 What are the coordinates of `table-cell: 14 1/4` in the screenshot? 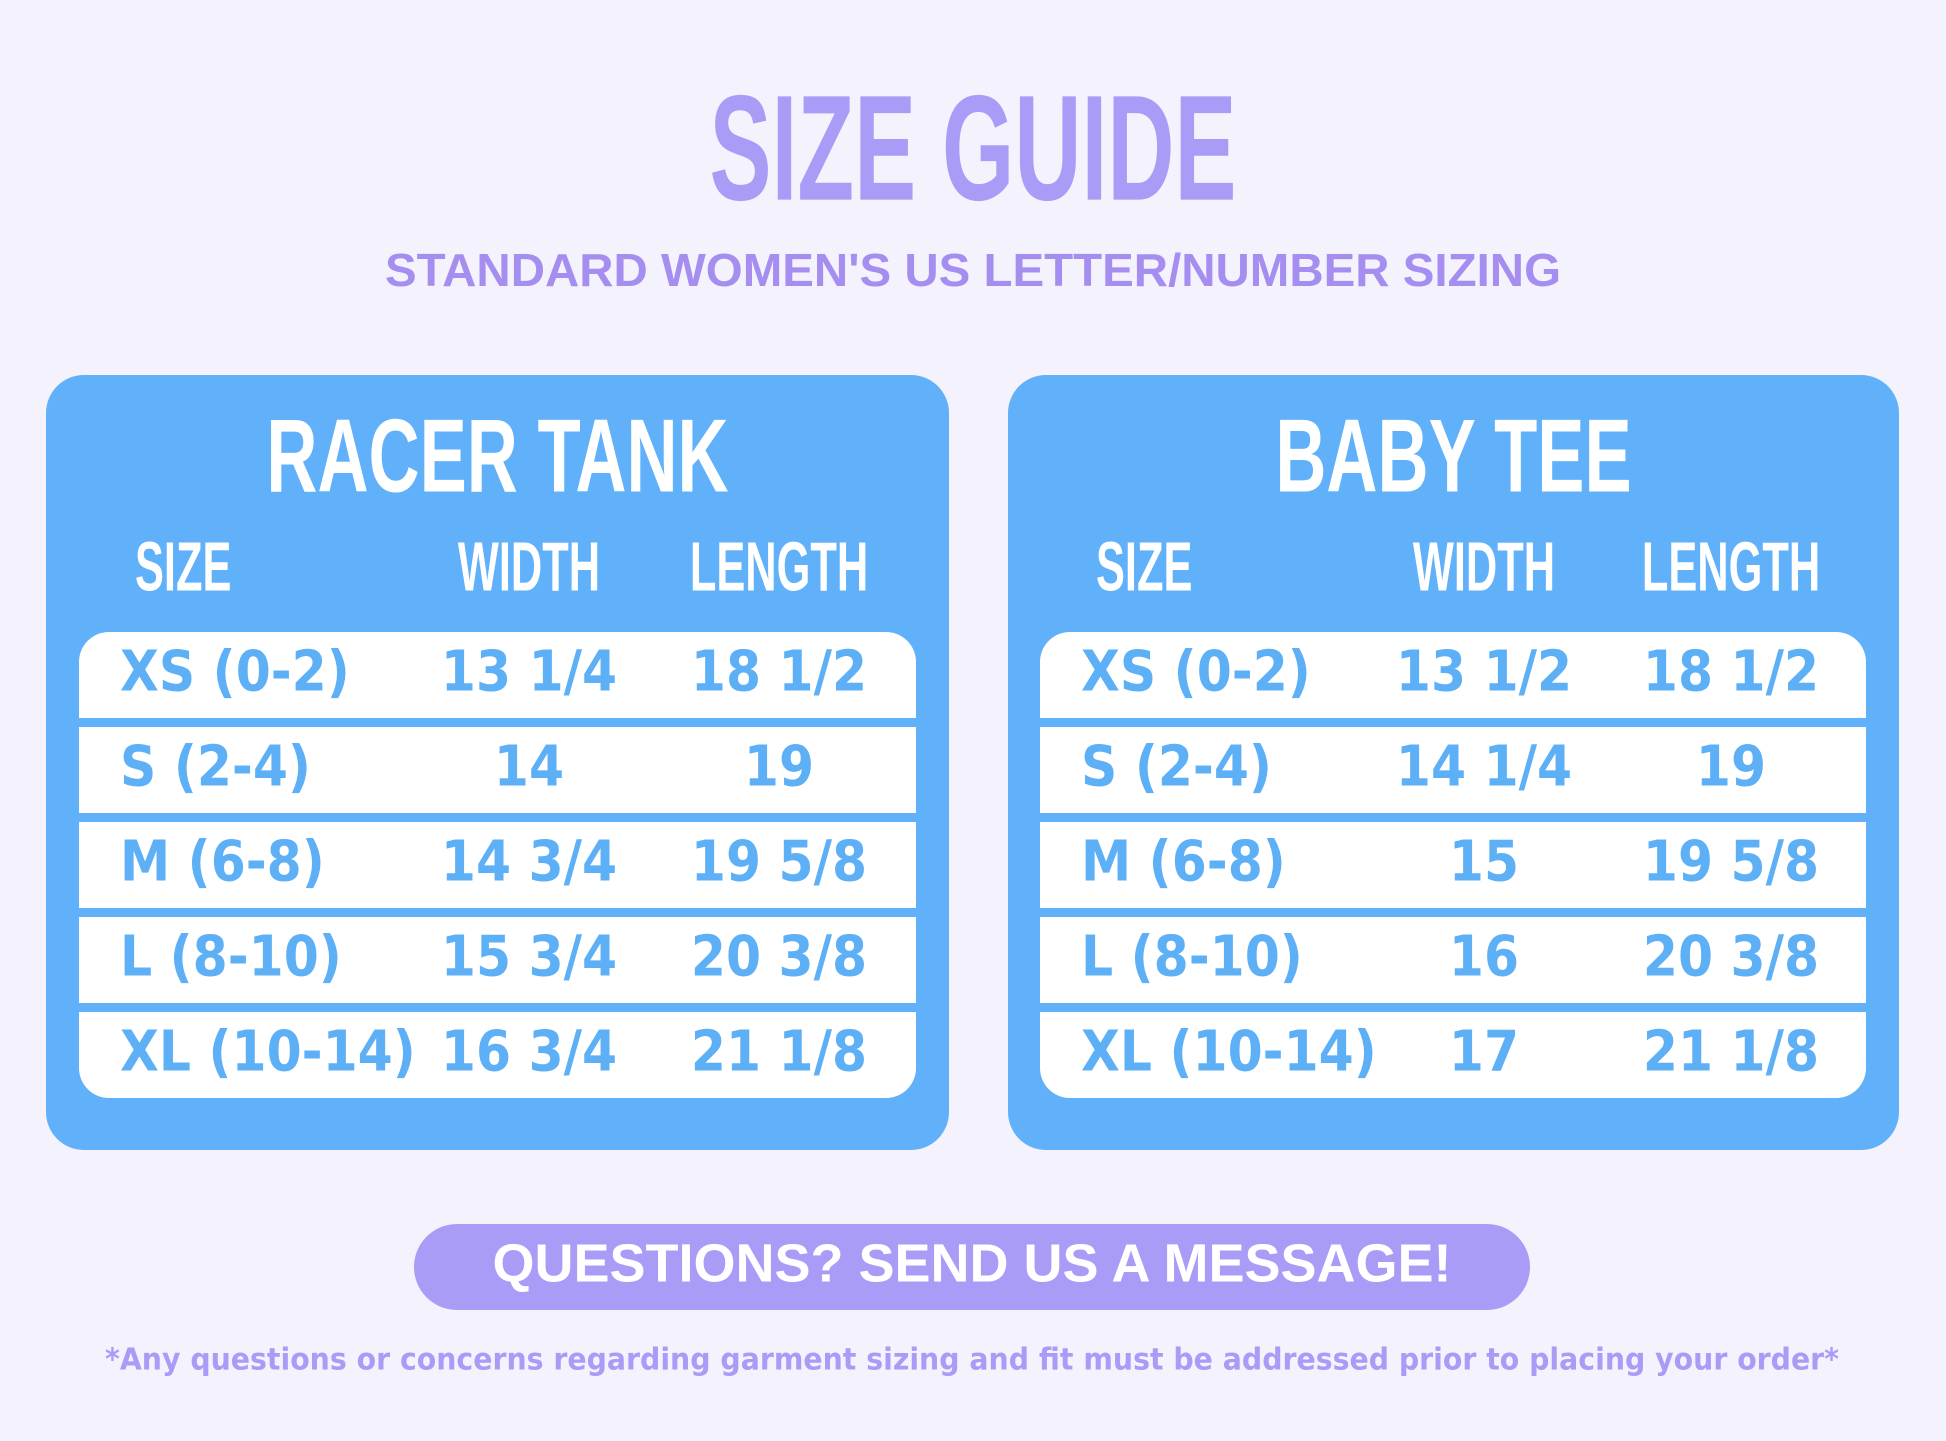 It's located at (1484, 766).